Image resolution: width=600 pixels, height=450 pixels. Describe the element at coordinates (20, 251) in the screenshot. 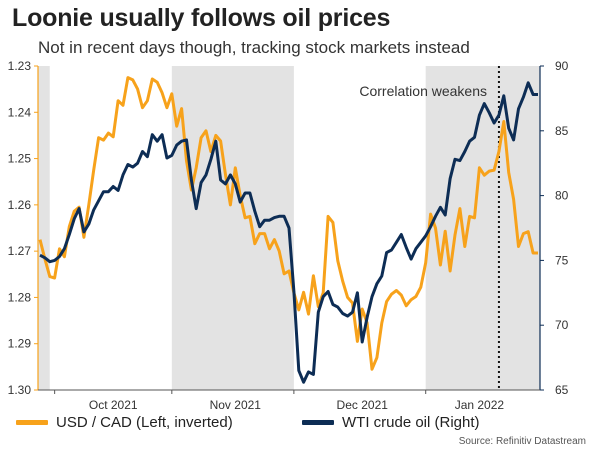

I see `left-tick-label: 1.27` at that location.